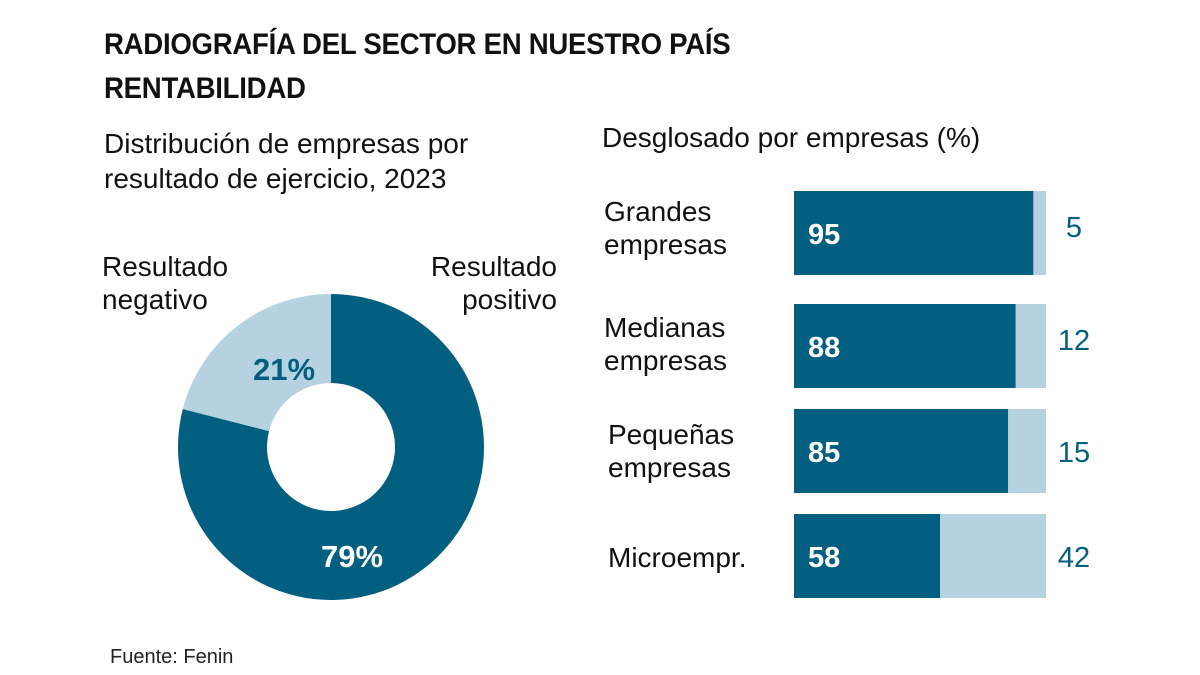 This screenshot has width=1200, height=675. What do you see at coordinates (172, 657) in the screenshot?
I see `source-note: Fuente: Fenin` at bounding box center [172, 657].